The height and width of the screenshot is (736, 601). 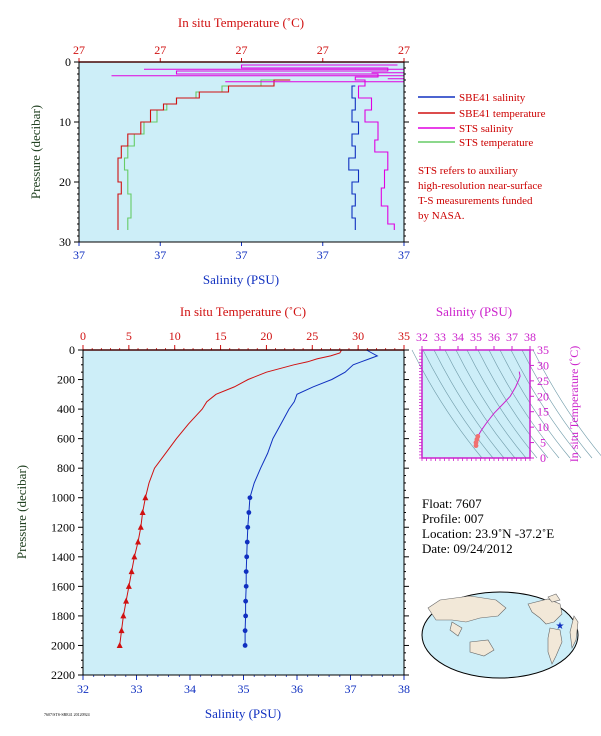 What do you see at coordinates (68, 62) in the screenshot?
I see `np-y-tick-label: 0` at bounding box center [68, 62].